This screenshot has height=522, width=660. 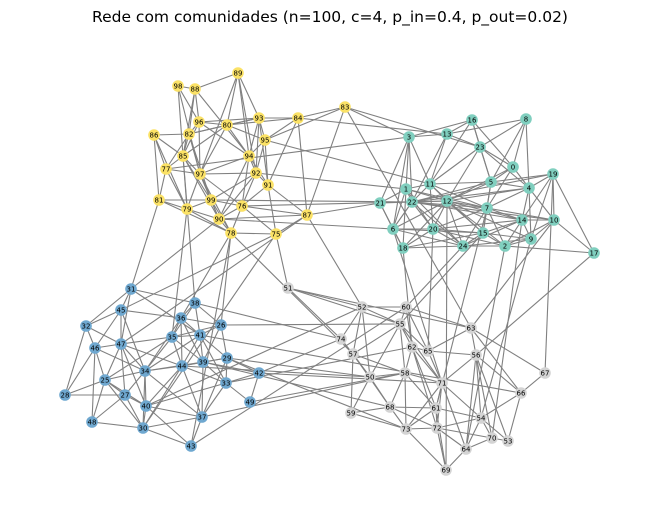 I want to click on node-10: 10, so click(x=554, y=220).